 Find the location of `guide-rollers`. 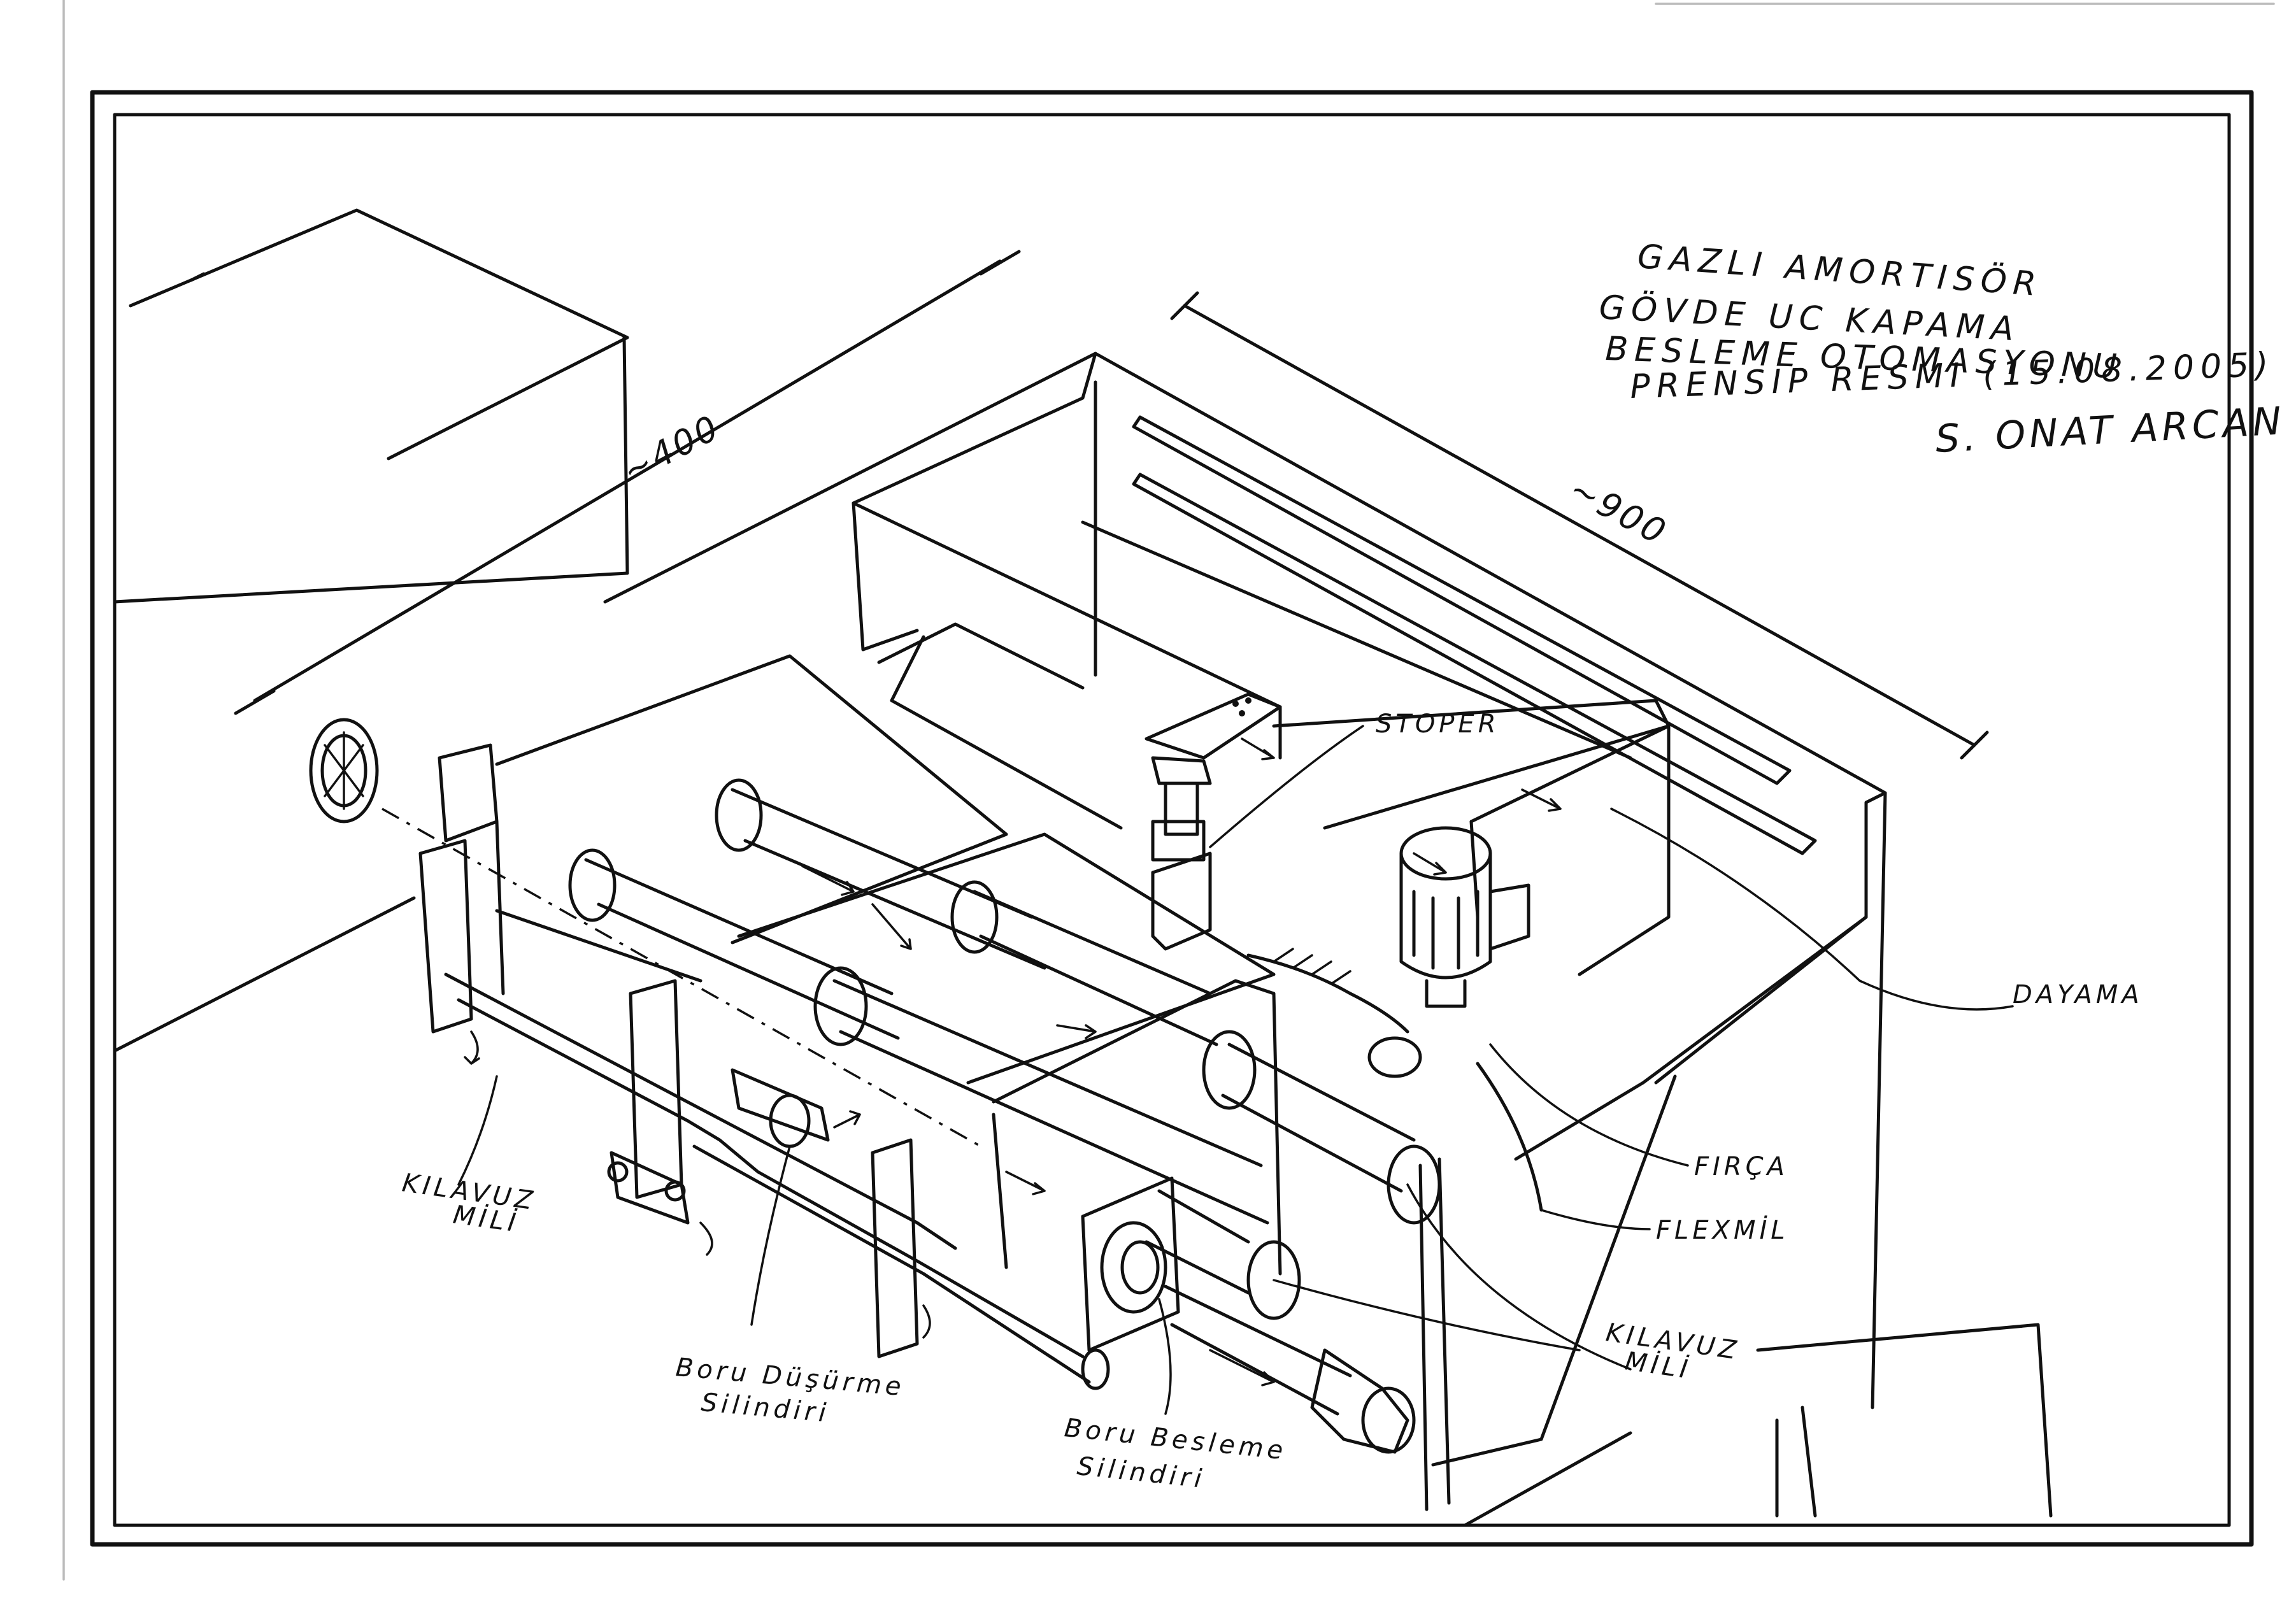

guide-rollers is located at coordinates (1005, 1049).